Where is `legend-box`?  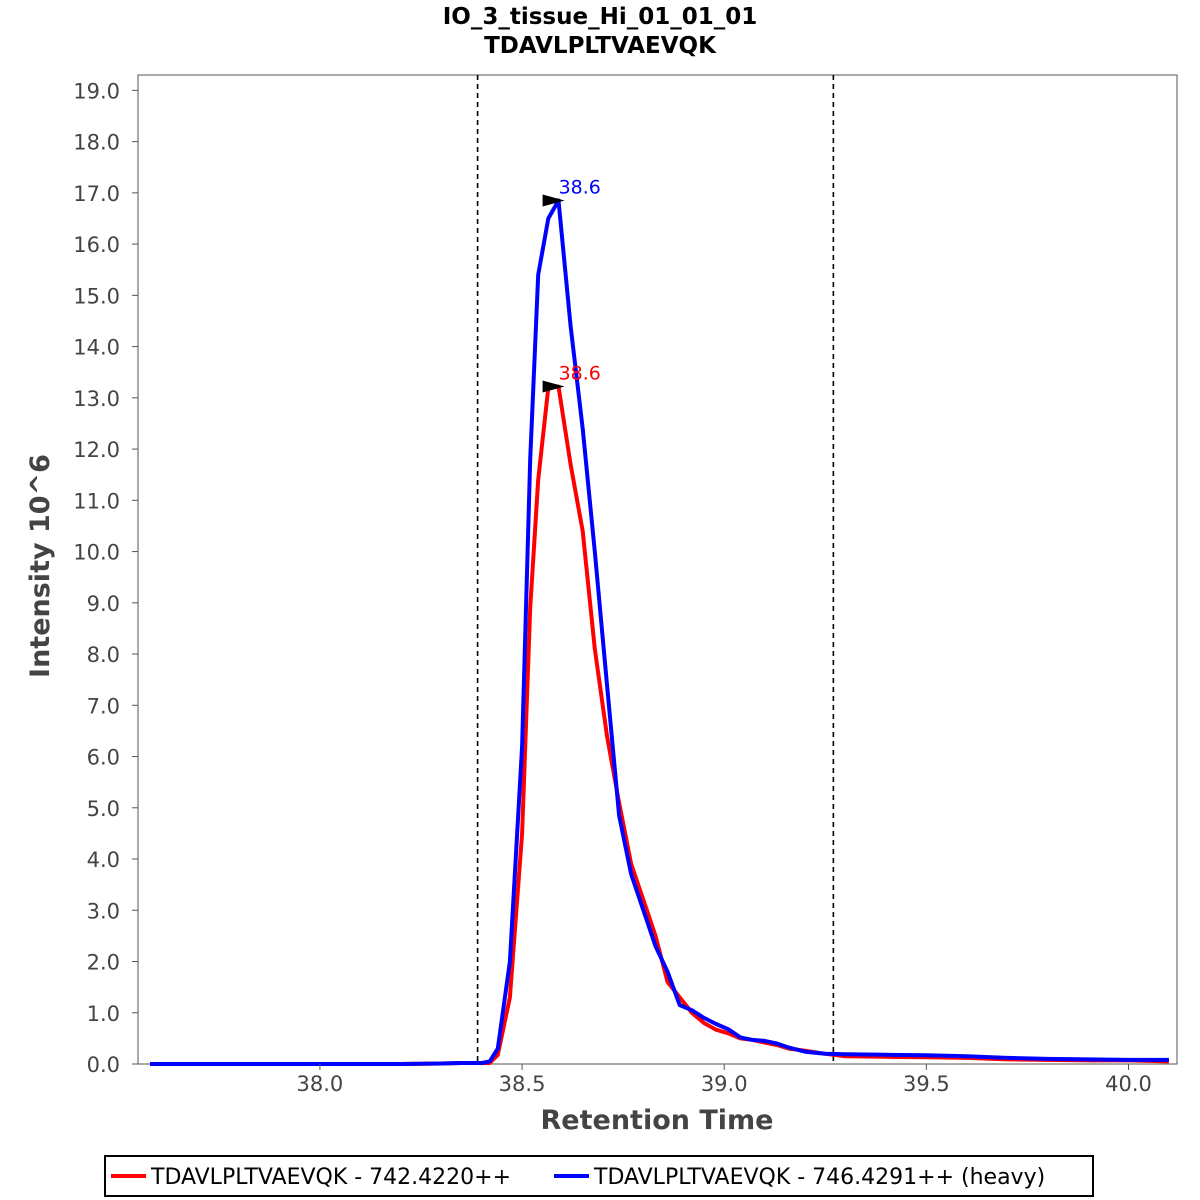
legend-box is located at coordinates (599, 1176).